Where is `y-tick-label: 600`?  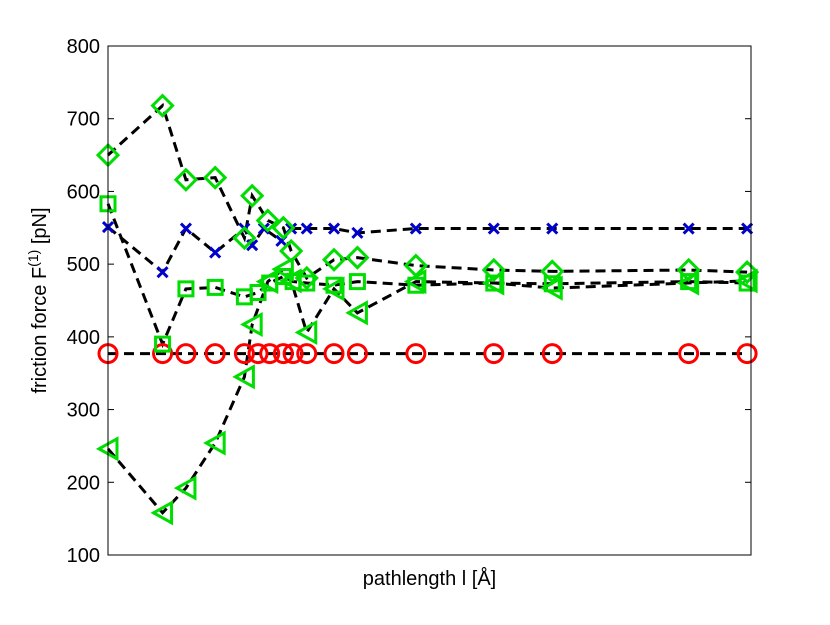 y-tick-label: 600 is located at coordinates (83, 192).